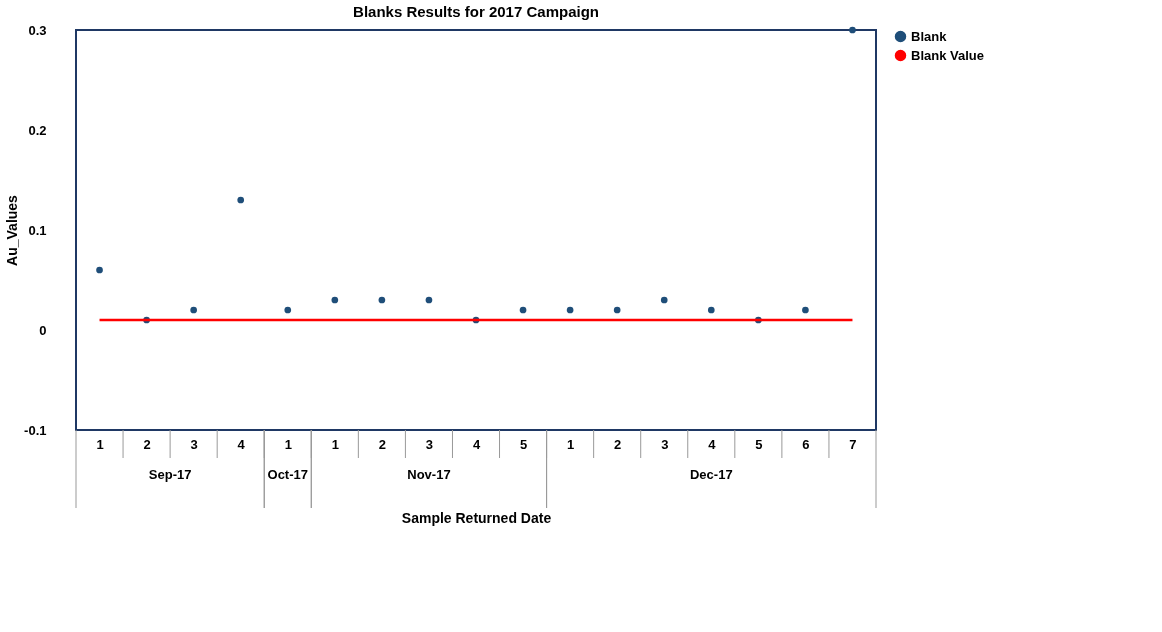  Describe the element at coordinates (37, 230) in the screenshot. I see `y-tick-label: 0.1` at that location.